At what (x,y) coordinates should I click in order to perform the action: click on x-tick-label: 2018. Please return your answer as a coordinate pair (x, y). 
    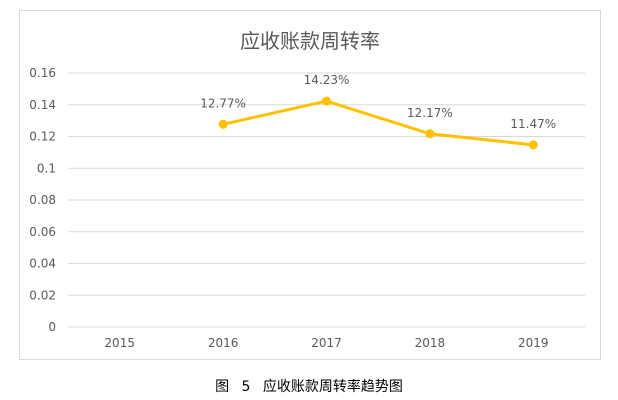
    Looking at the image, I should click on (430, 343).